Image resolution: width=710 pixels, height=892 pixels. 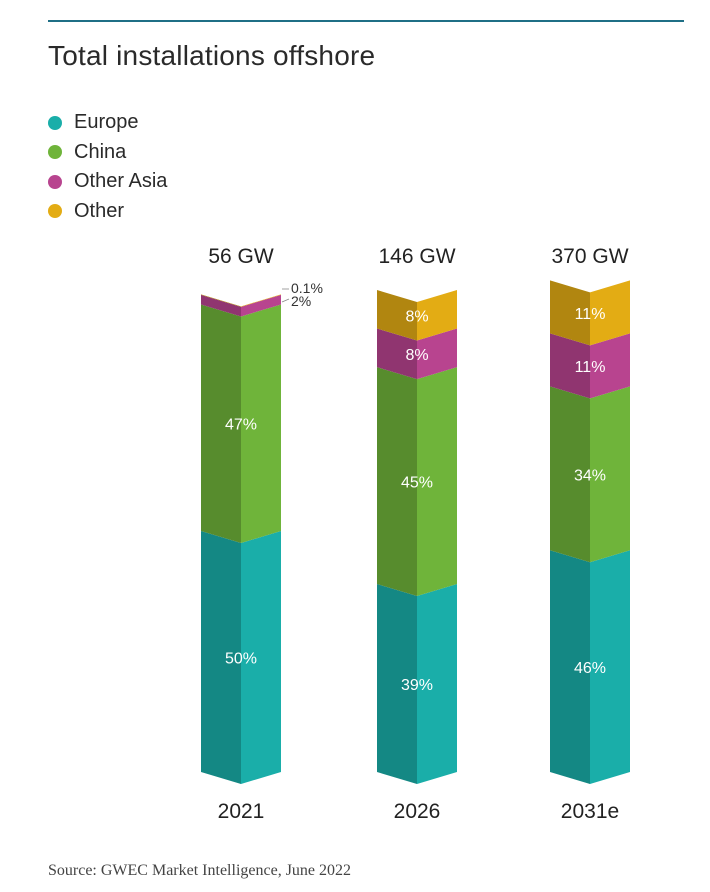 I want to click on data-label-2021-other: 0.1%, so click(x=307, y=288).